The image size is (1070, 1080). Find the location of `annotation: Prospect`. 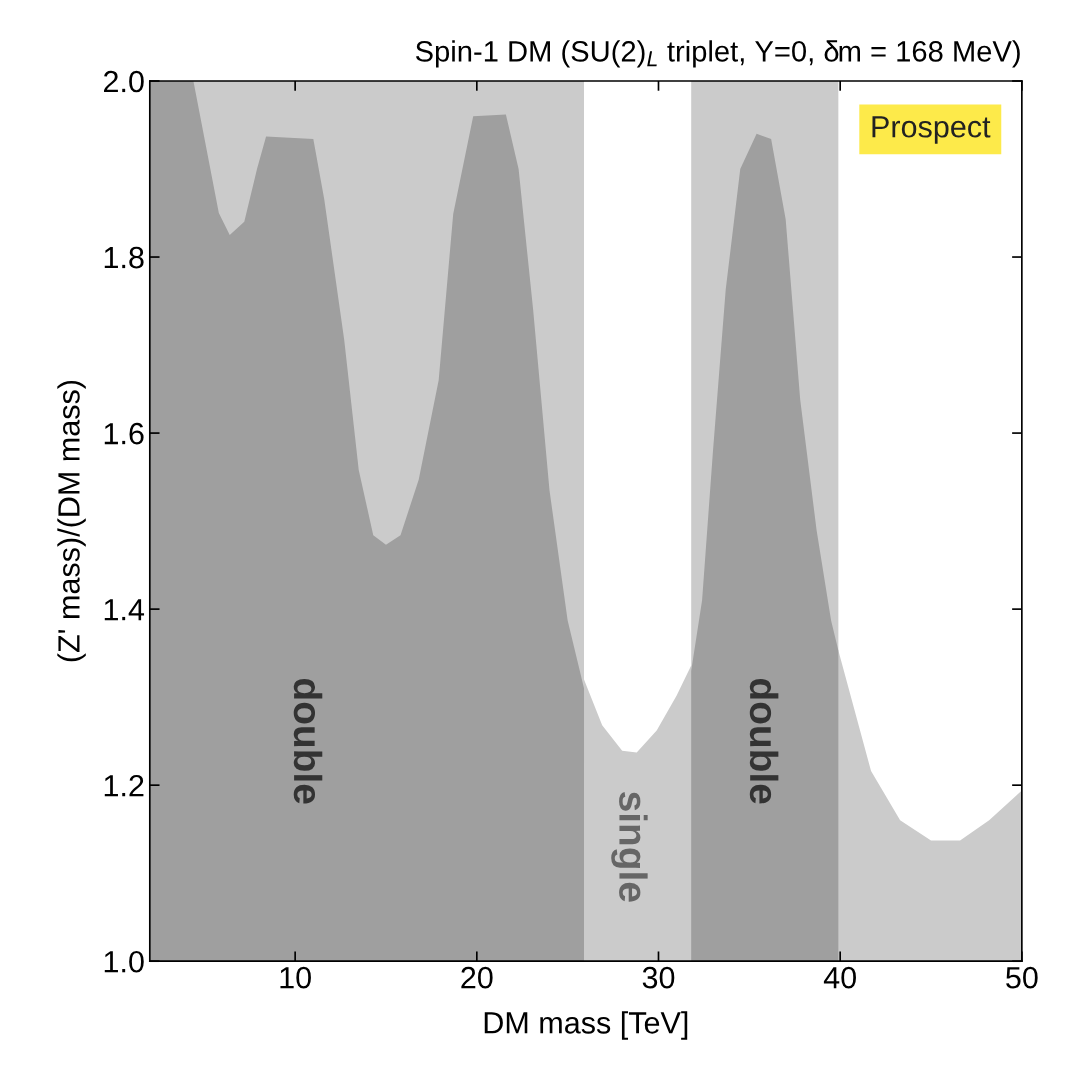

annotation: Prospect is located at coordinates (931, 130).